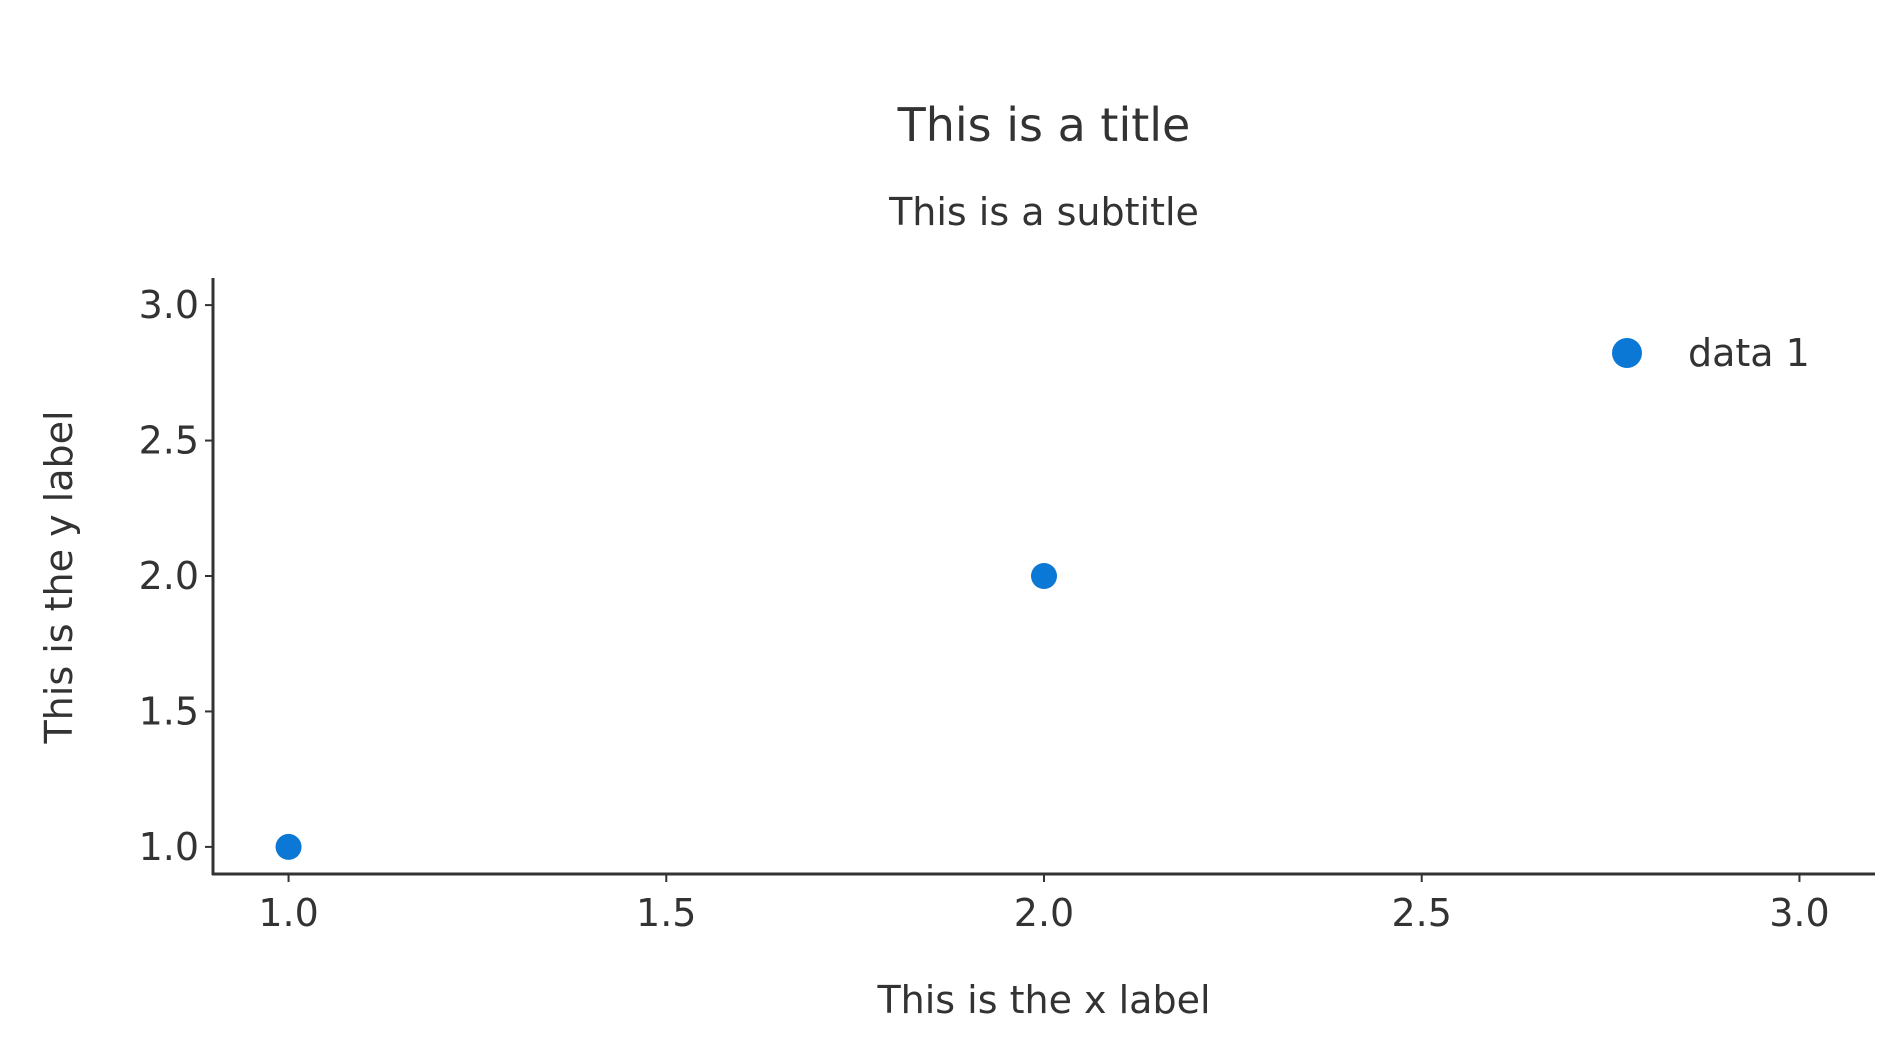  Describe the element at coordinates (1044, 913) in the screenshot. I see `x-tick-label: 2.0` at that location.